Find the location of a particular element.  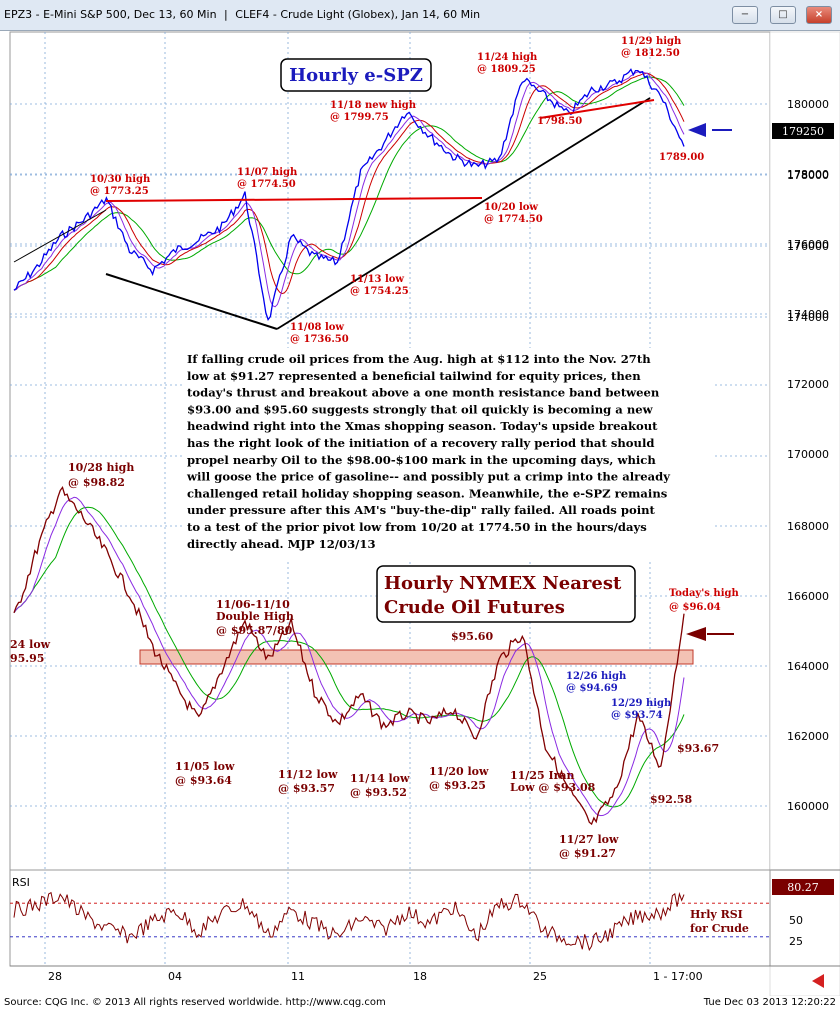

spz-support-line is located at coordinates (191, 301).